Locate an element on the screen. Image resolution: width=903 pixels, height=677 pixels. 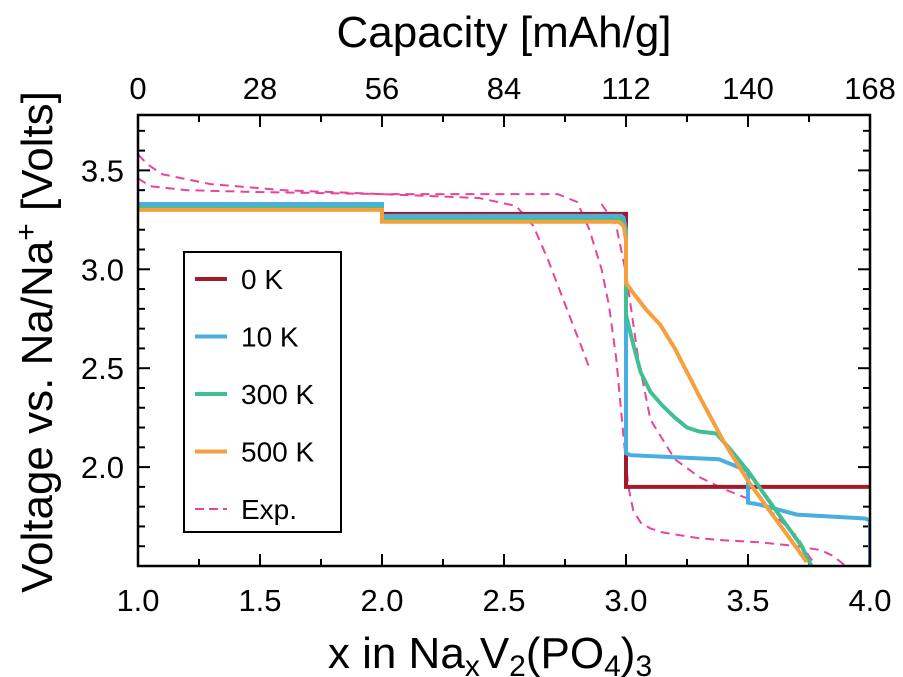
top-tick-label: 56 is located at coordinates (382, 88).